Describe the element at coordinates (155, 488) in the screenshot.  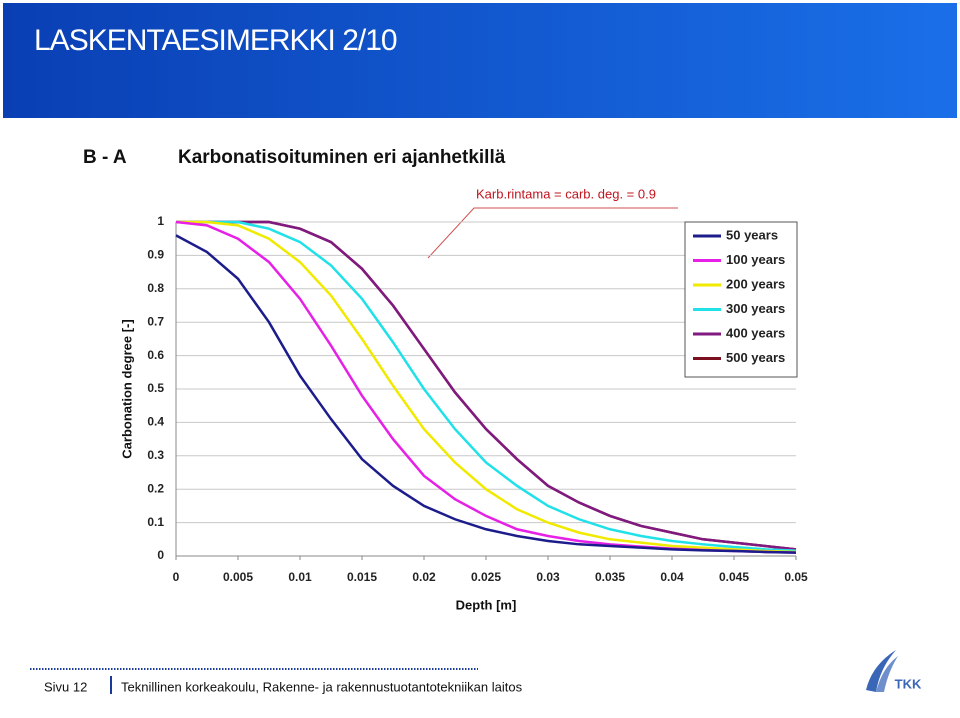
I see `y-tick-label: 0.2` at that location.